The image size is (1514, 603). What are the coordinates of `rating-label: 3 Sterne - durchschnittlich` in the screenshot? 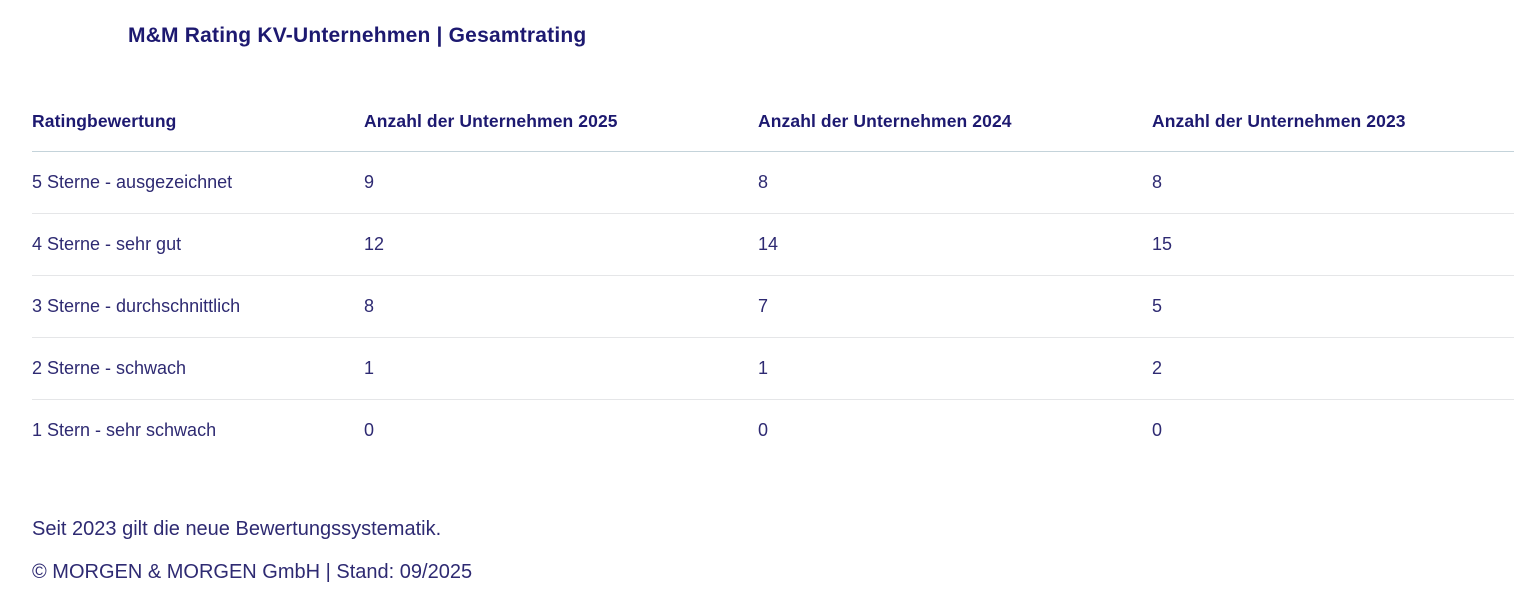 It's located at (198, 306).